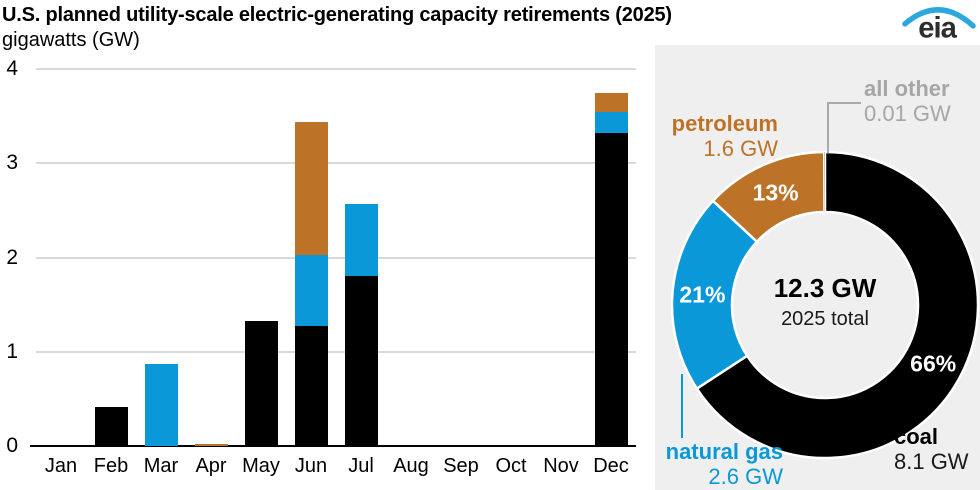 The height and width of the screenshot is (490, 980). What do you see at coordinates (931, 461) in the screenshot?
I see `callout-coal-value: 8.1 GW` at bounding box center [931, 461].